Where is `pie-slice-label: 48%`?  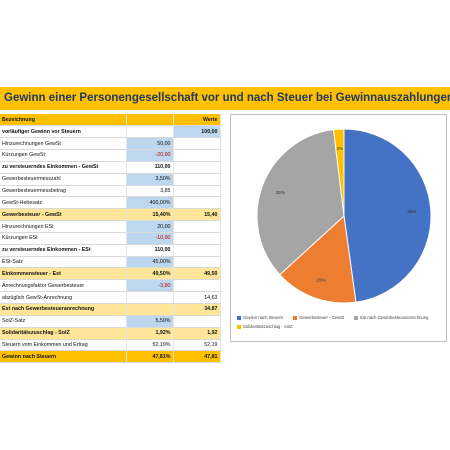 pie-slice-label: 48% is located at coordinates (411, 211).